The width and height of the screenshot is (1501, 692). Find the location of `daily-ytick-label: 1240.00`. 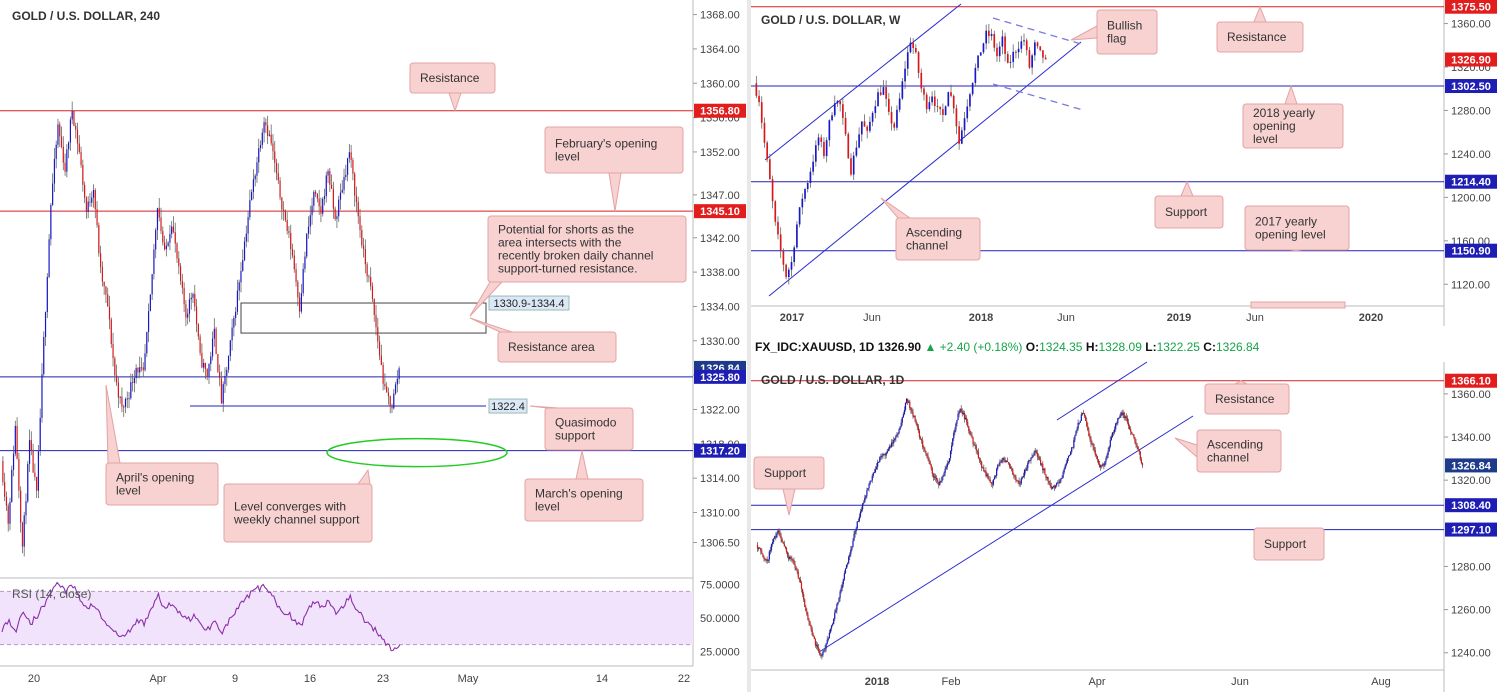

daily-ytick-label: 1240.00 is located at coordinates (1471, 654).